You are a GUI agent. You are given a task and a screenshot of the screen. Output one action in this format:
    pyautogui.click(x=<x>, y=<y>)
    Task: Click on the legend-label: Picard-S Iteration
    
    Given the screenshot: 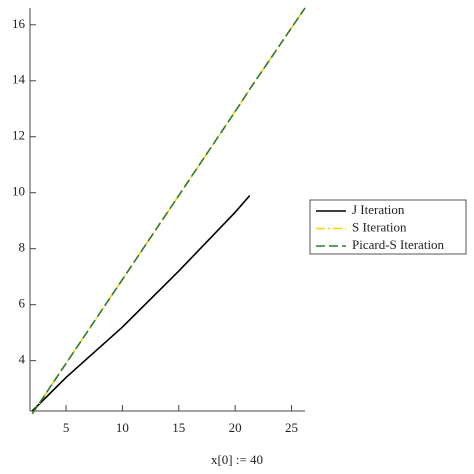 What is the action you would take?
    pyautogui.click(x=398, y=244)
    